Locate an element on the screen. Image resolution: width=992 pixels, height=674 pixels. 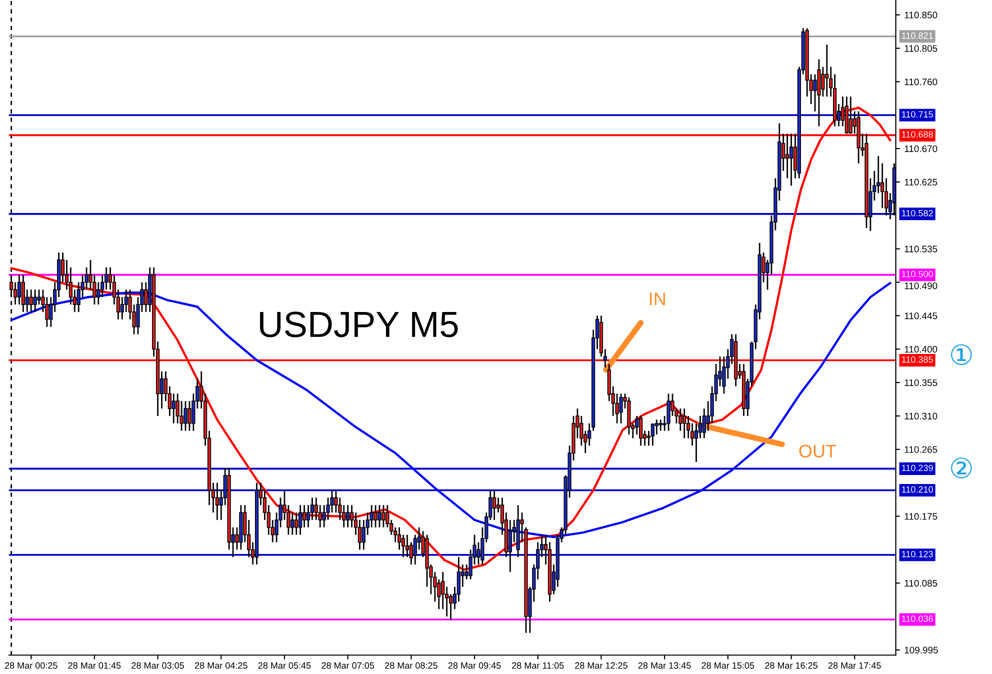
x-tick-label: 28 Mar 01:45 is located at coordinates (94, 665).